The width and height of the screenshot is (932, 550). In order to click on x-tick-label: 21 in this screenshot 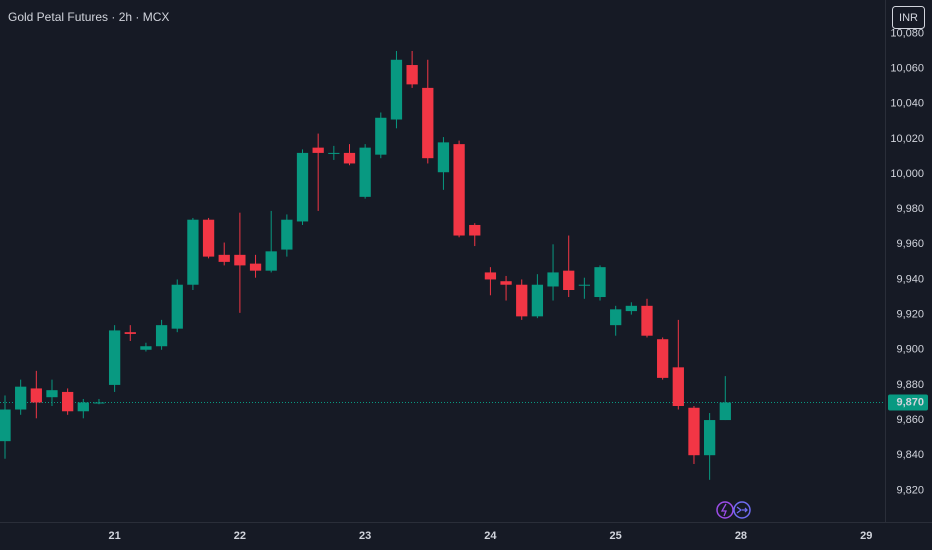, I will do `click(114, 536)`.